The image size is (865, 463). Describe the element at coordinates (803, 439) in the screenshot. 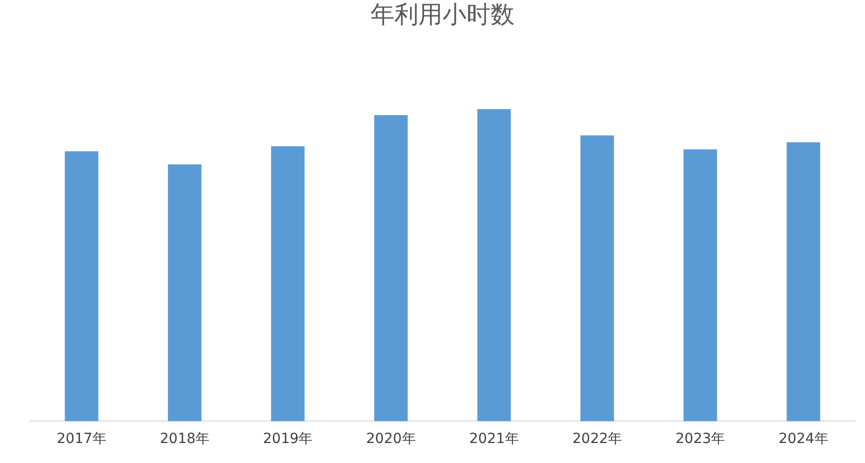

I see `x-tick-label: 2024年` at that location.